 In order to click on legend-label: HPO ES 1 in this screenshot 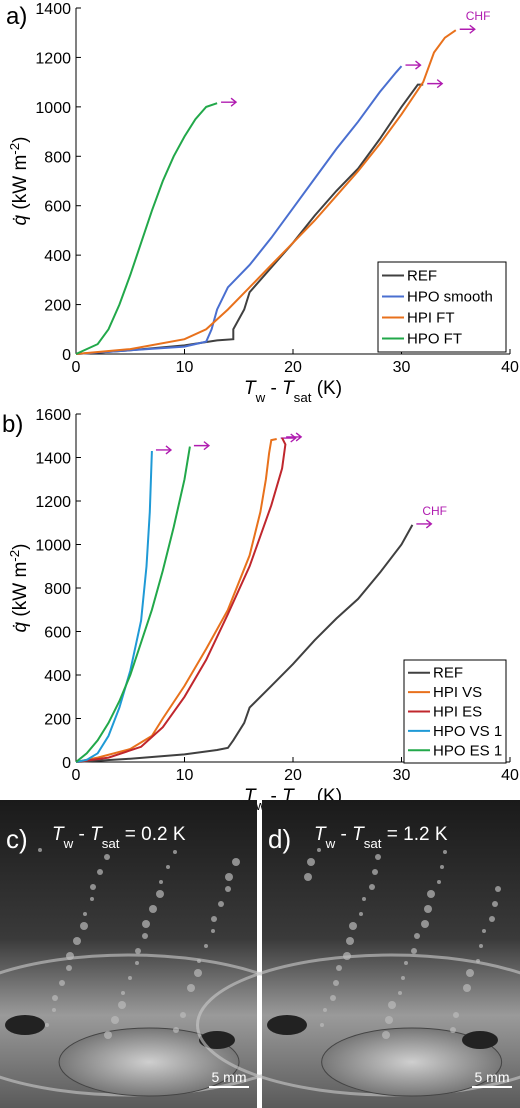, I will do `click(467, 750)`.